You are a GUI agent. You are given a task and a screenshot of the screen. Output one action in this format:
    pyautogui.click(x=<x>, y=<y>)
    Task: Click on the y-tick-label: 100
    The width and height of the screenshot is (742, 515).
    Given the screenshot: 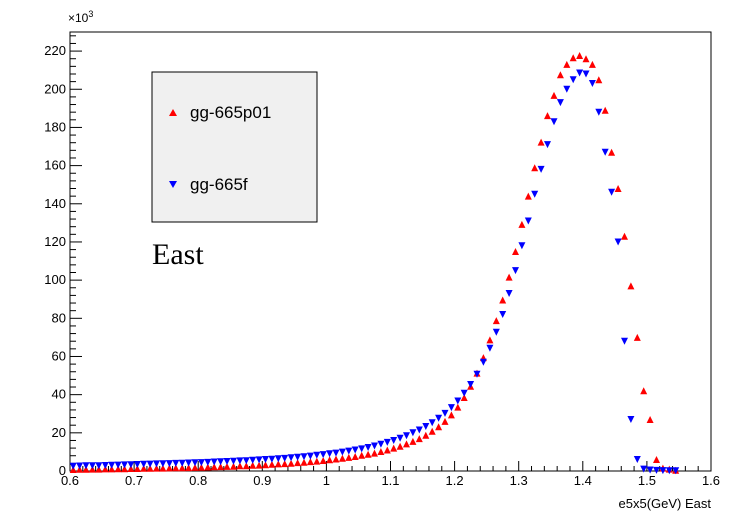 What is the action you would take?
    pyautogui.click(x=55, y=279)
    